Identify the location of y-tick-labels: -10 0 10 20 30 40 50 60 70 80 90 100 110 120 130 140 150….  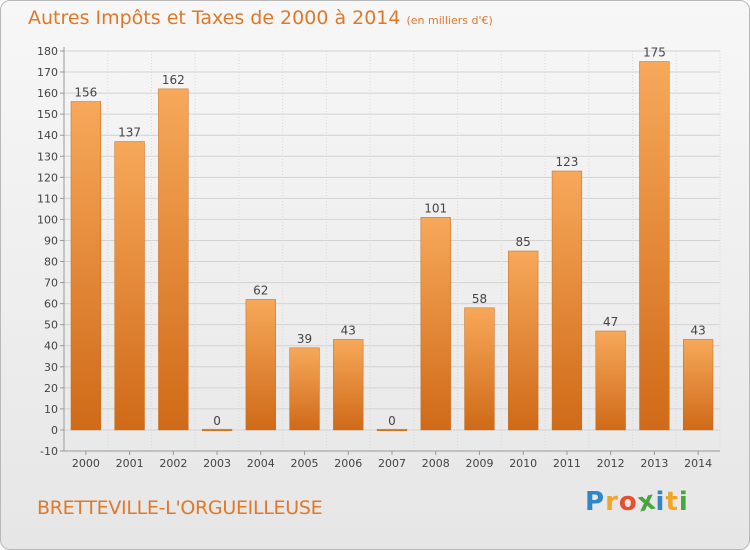
(47, 251).